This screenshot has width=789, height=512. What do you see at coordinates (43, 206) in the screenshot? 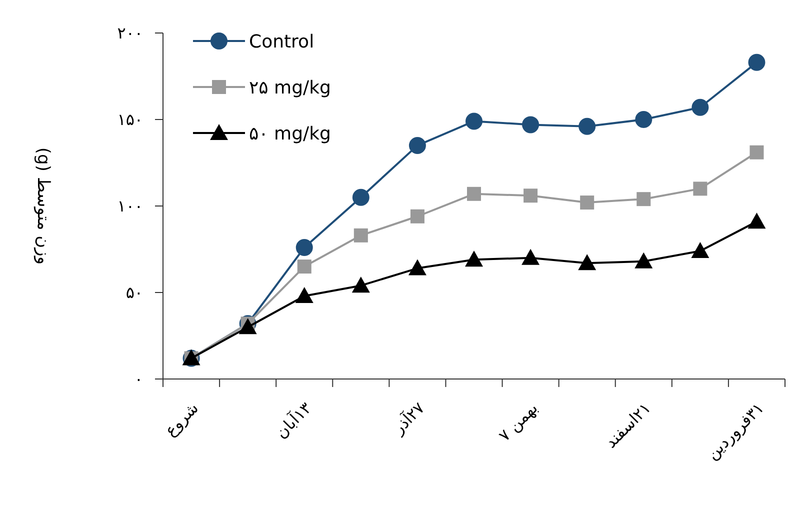
I see `y-axis-title: وزن متوسط (g)` at bounding box center [43, 206].